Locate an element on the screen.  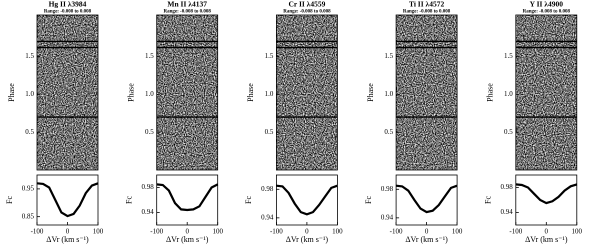
panel-title: Hg II λ3984 is located at coordinates (68, 4).